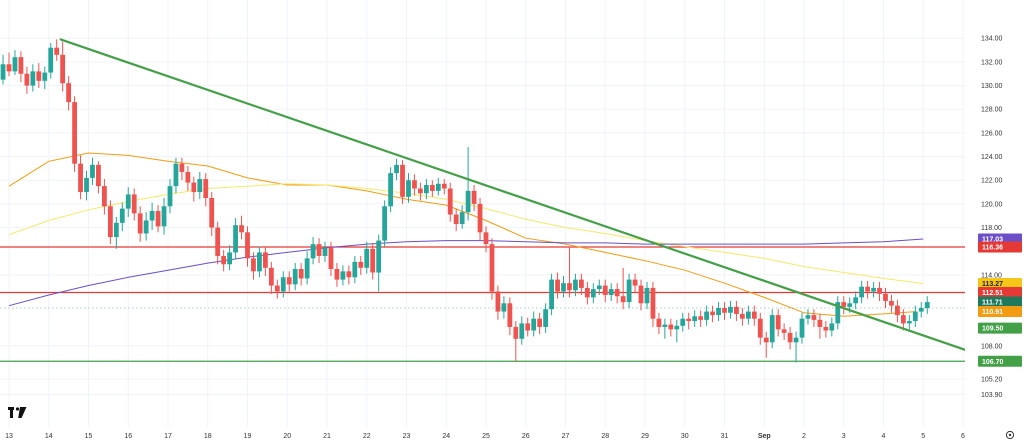 The image size is (1024, 443). What do you see at coordinates (327, 436) in the screenshot?
I see `x-tick-label: 21` at bounding box center [327, 436].